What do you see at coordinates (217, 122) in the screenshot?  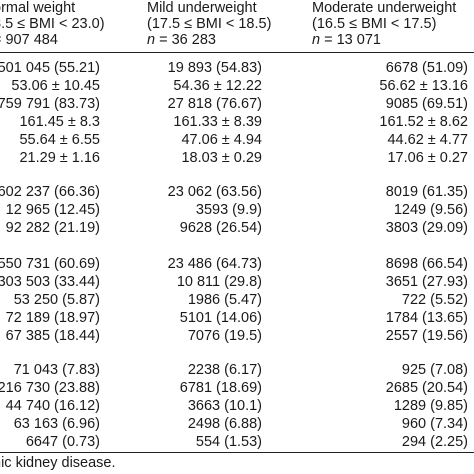 I see `table-cell: 161.33 ± 8.39` at bounding box center [217, 122].